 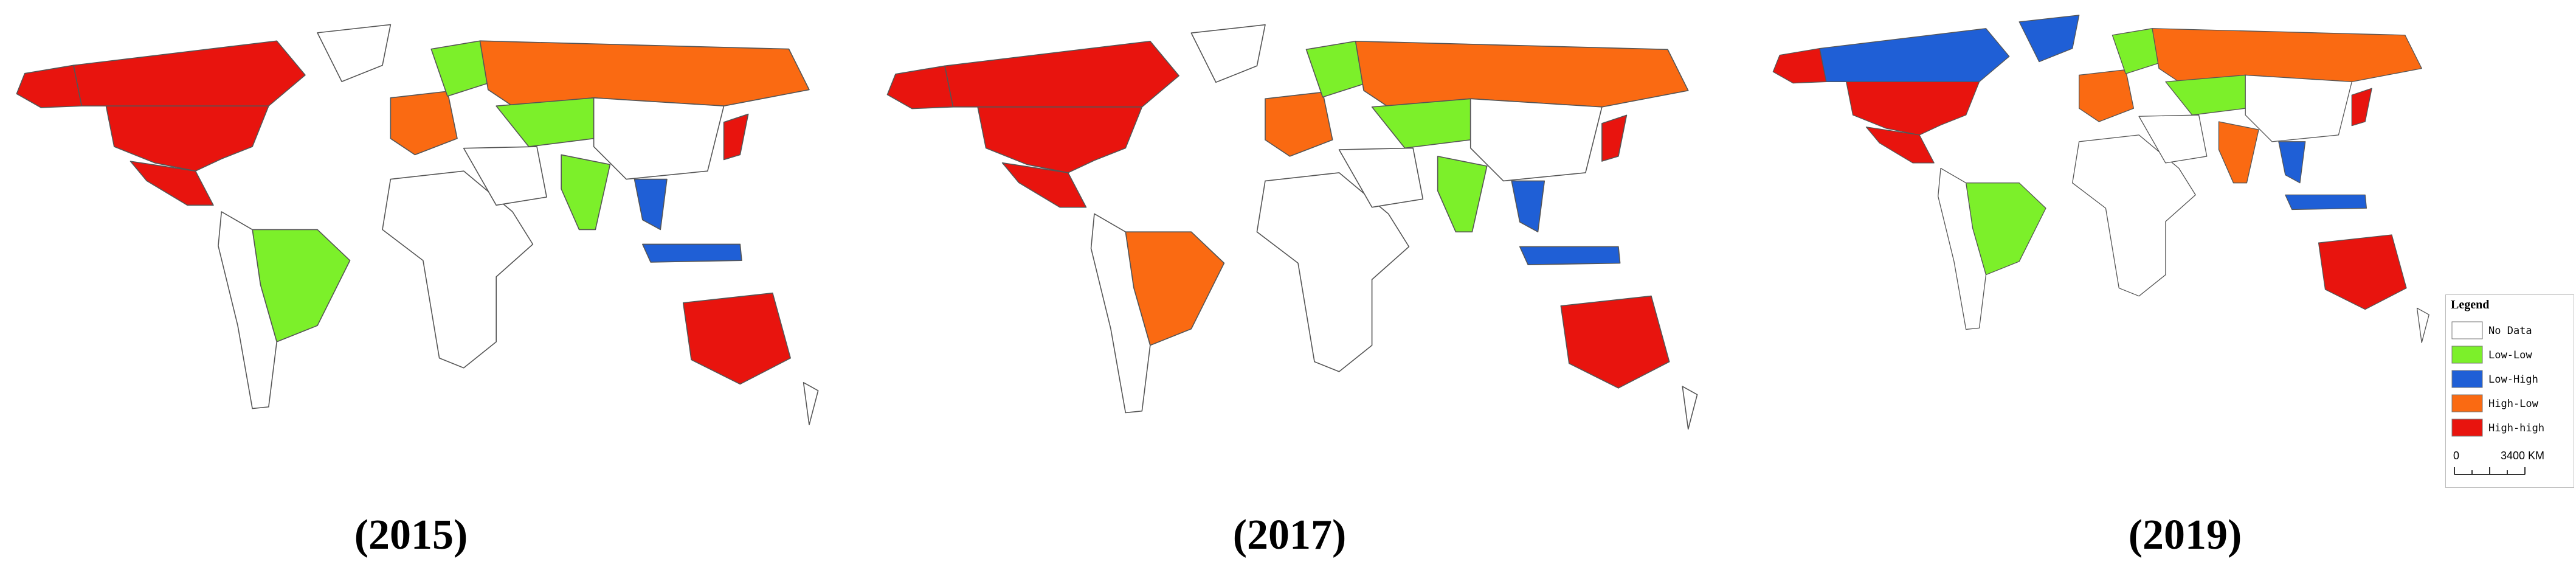 I want to click on scale-start: 0, so click(x=2456, y=456).